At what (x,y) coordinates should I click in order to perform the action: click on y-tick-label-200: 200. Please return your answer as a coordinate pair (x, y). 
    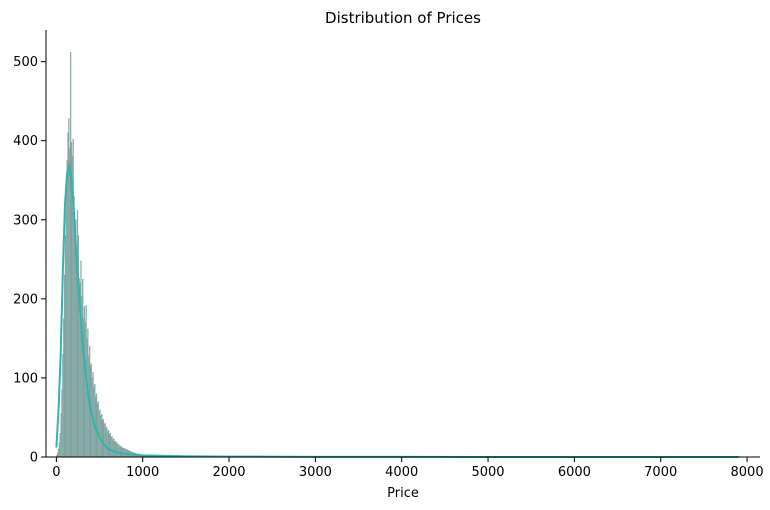
    Looking at the image, I should click on (25, 299).